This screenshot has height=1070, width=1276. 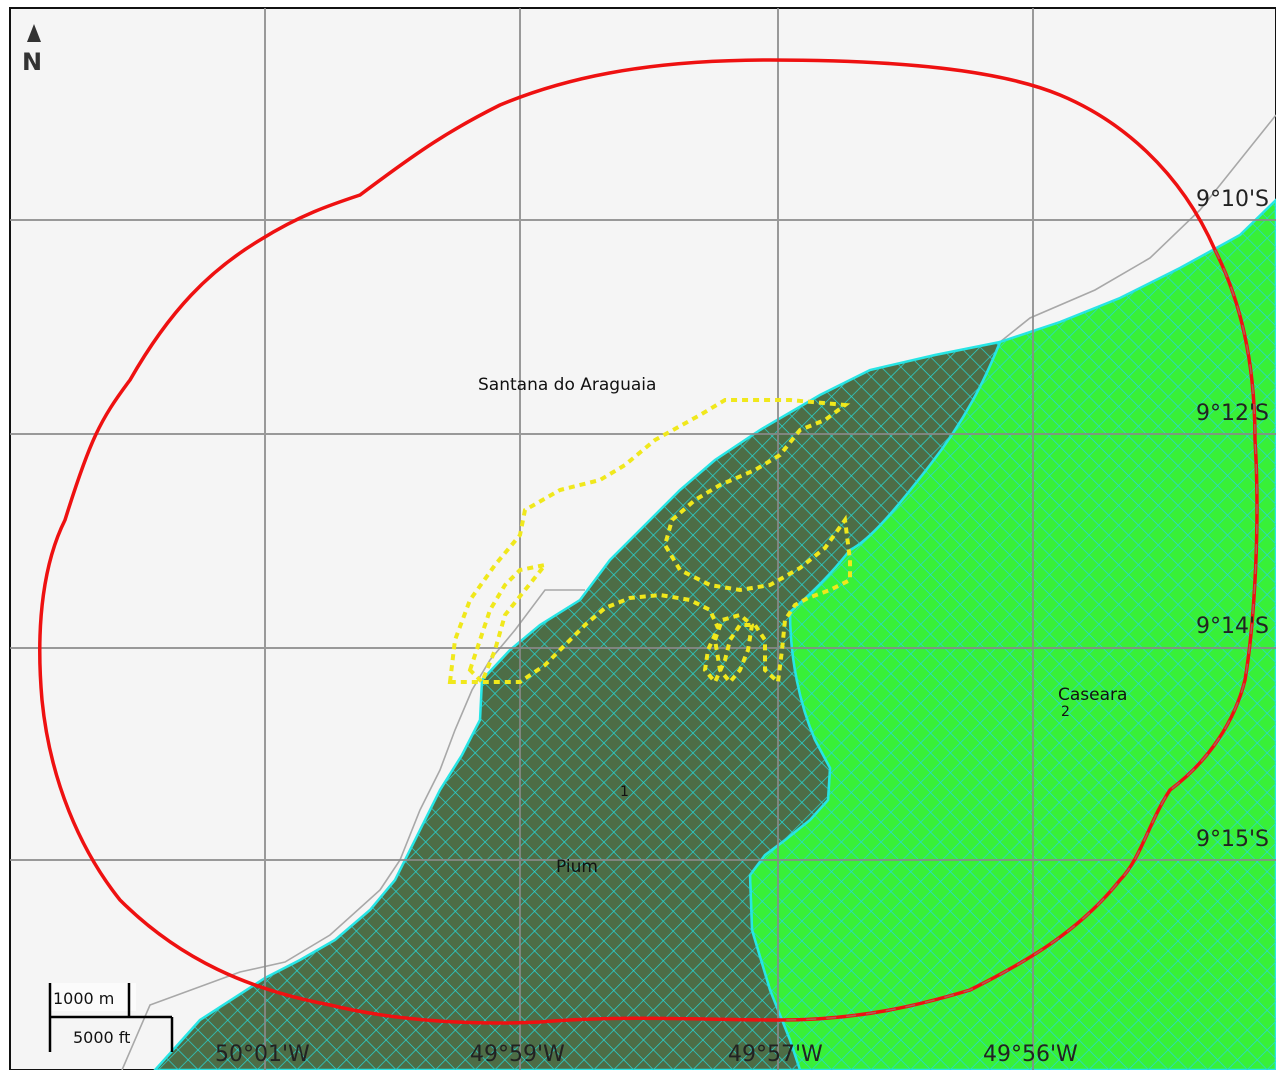 I want to click on region-number-1: 1, so click(x=624, y=792).